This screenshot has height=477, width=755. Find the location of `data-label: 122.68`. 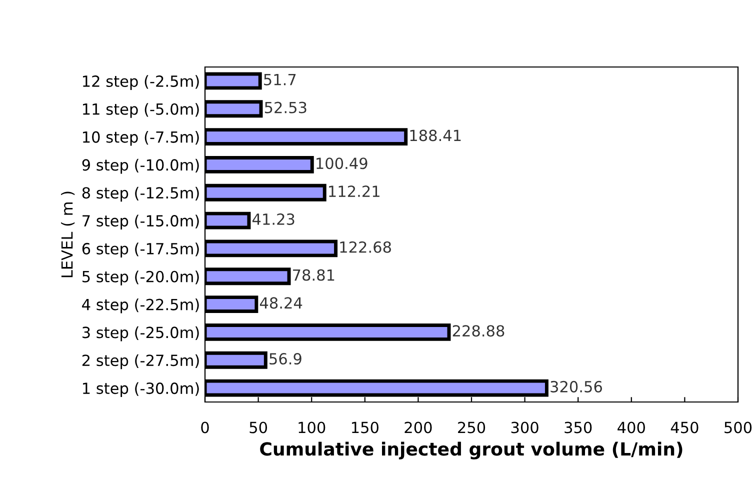

data-label: 122.68 is located at coordinates (365, 247).